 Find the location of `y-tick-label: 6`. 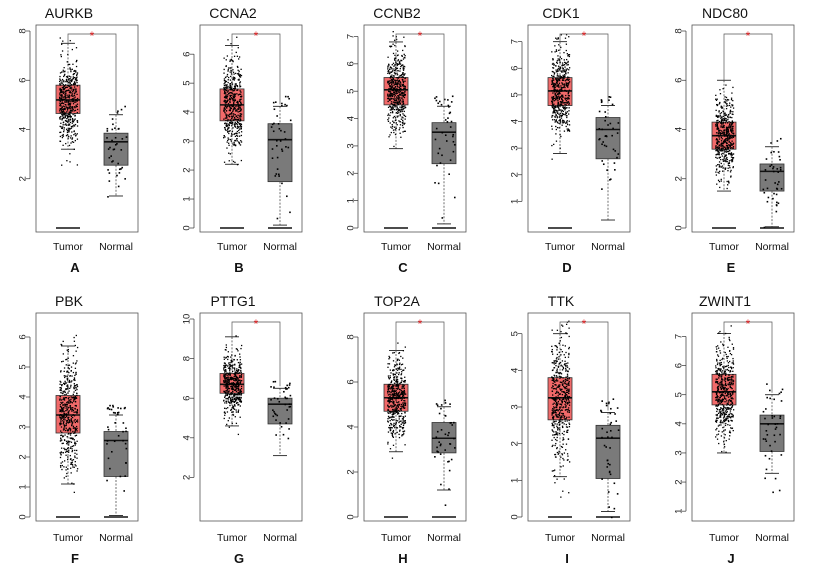

y-tick-label: 6 is located at coordinates (515, 68).